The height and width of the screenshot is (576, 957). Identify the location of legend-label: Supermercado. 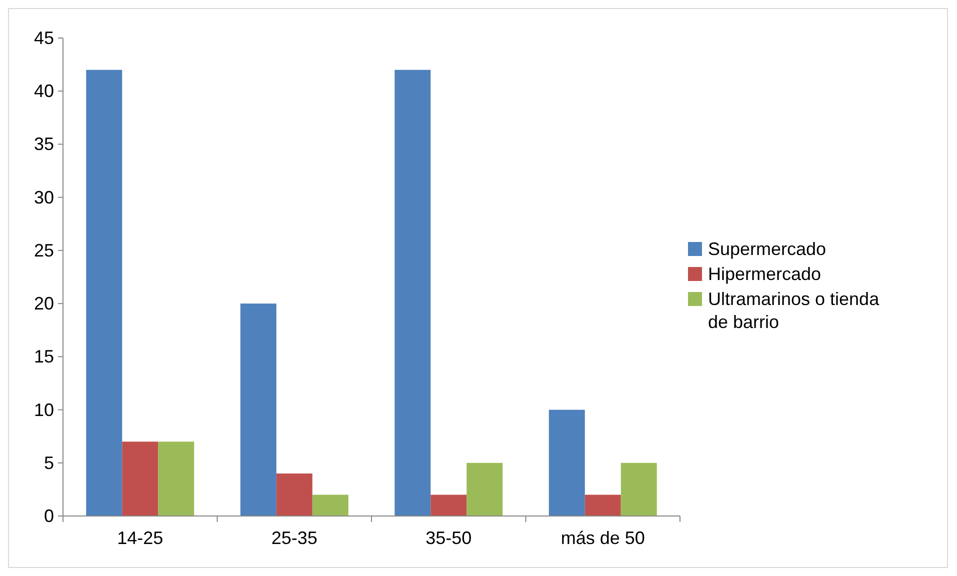
(767, 249).